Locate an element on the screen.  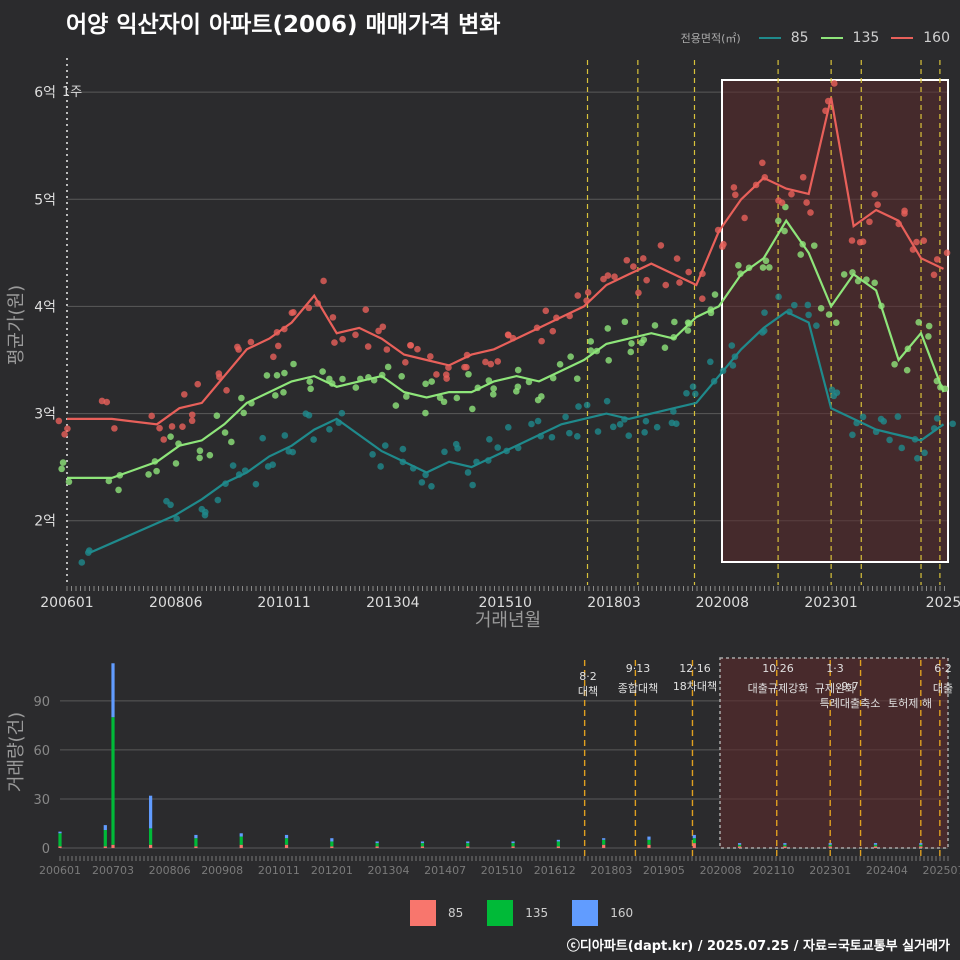
chart-title: 어양 익산자이 아파트(2006) 매매가격 변화 is located at coordinates (283, 25).